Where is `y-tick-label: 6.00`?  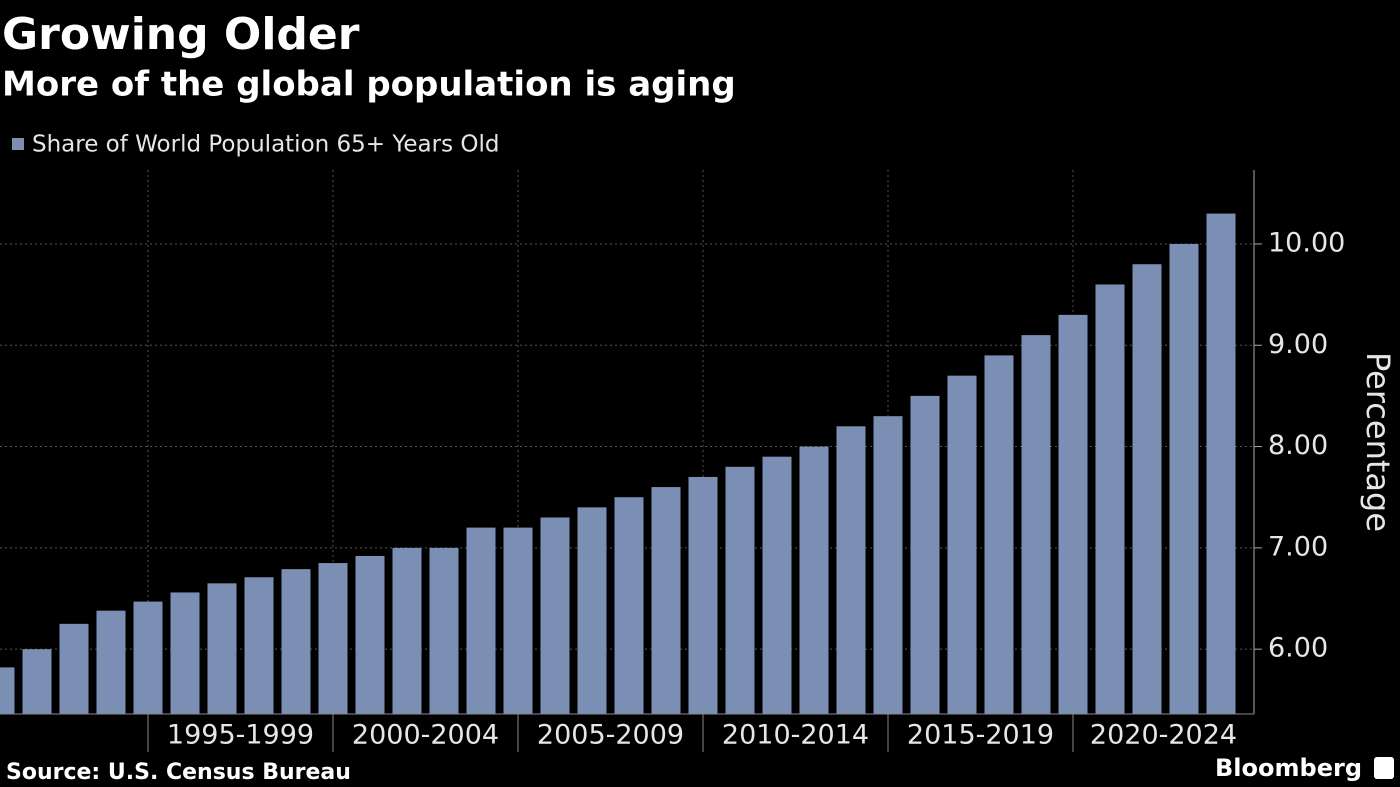
y-tick-label: 6.00 is located at coordinates (1298, 648).